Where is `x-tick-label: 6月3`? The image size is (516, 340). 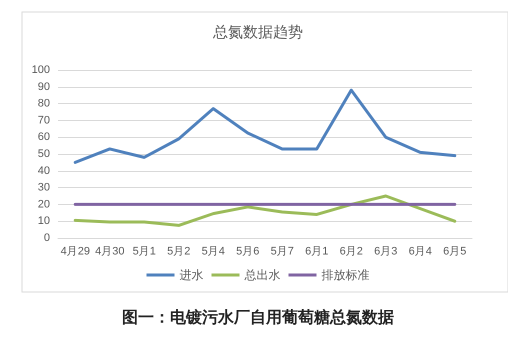 x-tick-label: 6月3 is located at coordinates (386, 252).